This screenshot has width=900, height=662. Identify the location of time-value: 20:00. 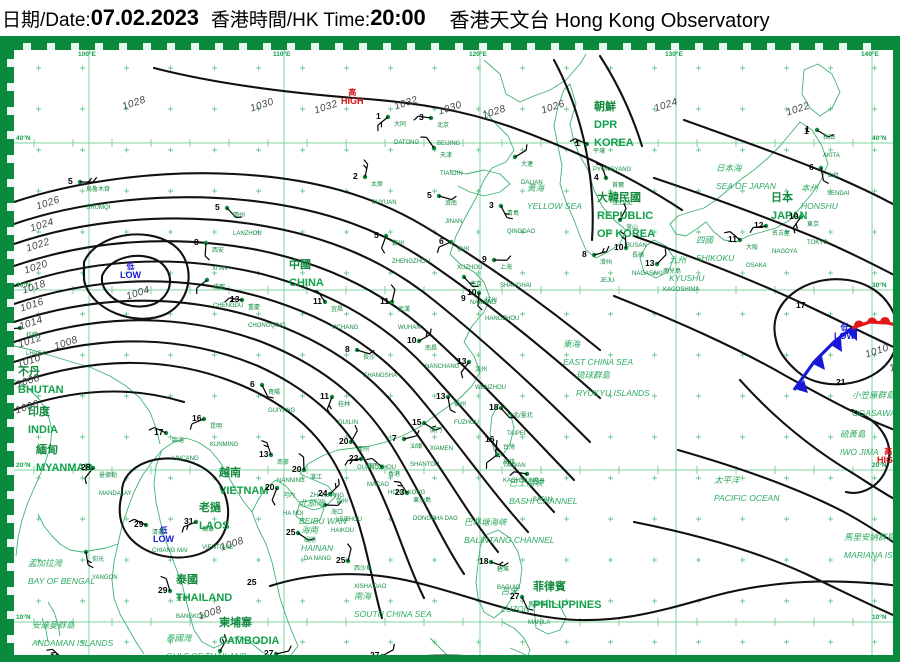
(398, 17).